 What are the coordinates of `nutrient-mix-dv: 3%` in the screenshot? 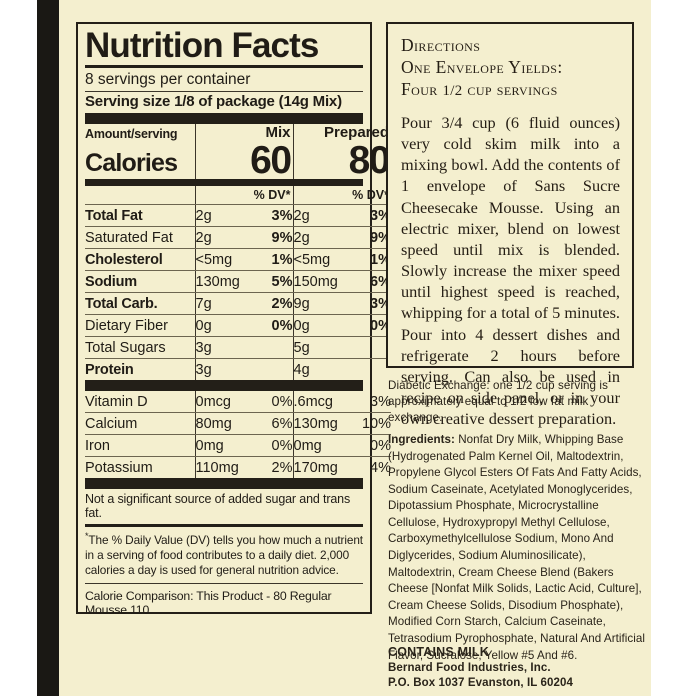 It's located at (272, 216).